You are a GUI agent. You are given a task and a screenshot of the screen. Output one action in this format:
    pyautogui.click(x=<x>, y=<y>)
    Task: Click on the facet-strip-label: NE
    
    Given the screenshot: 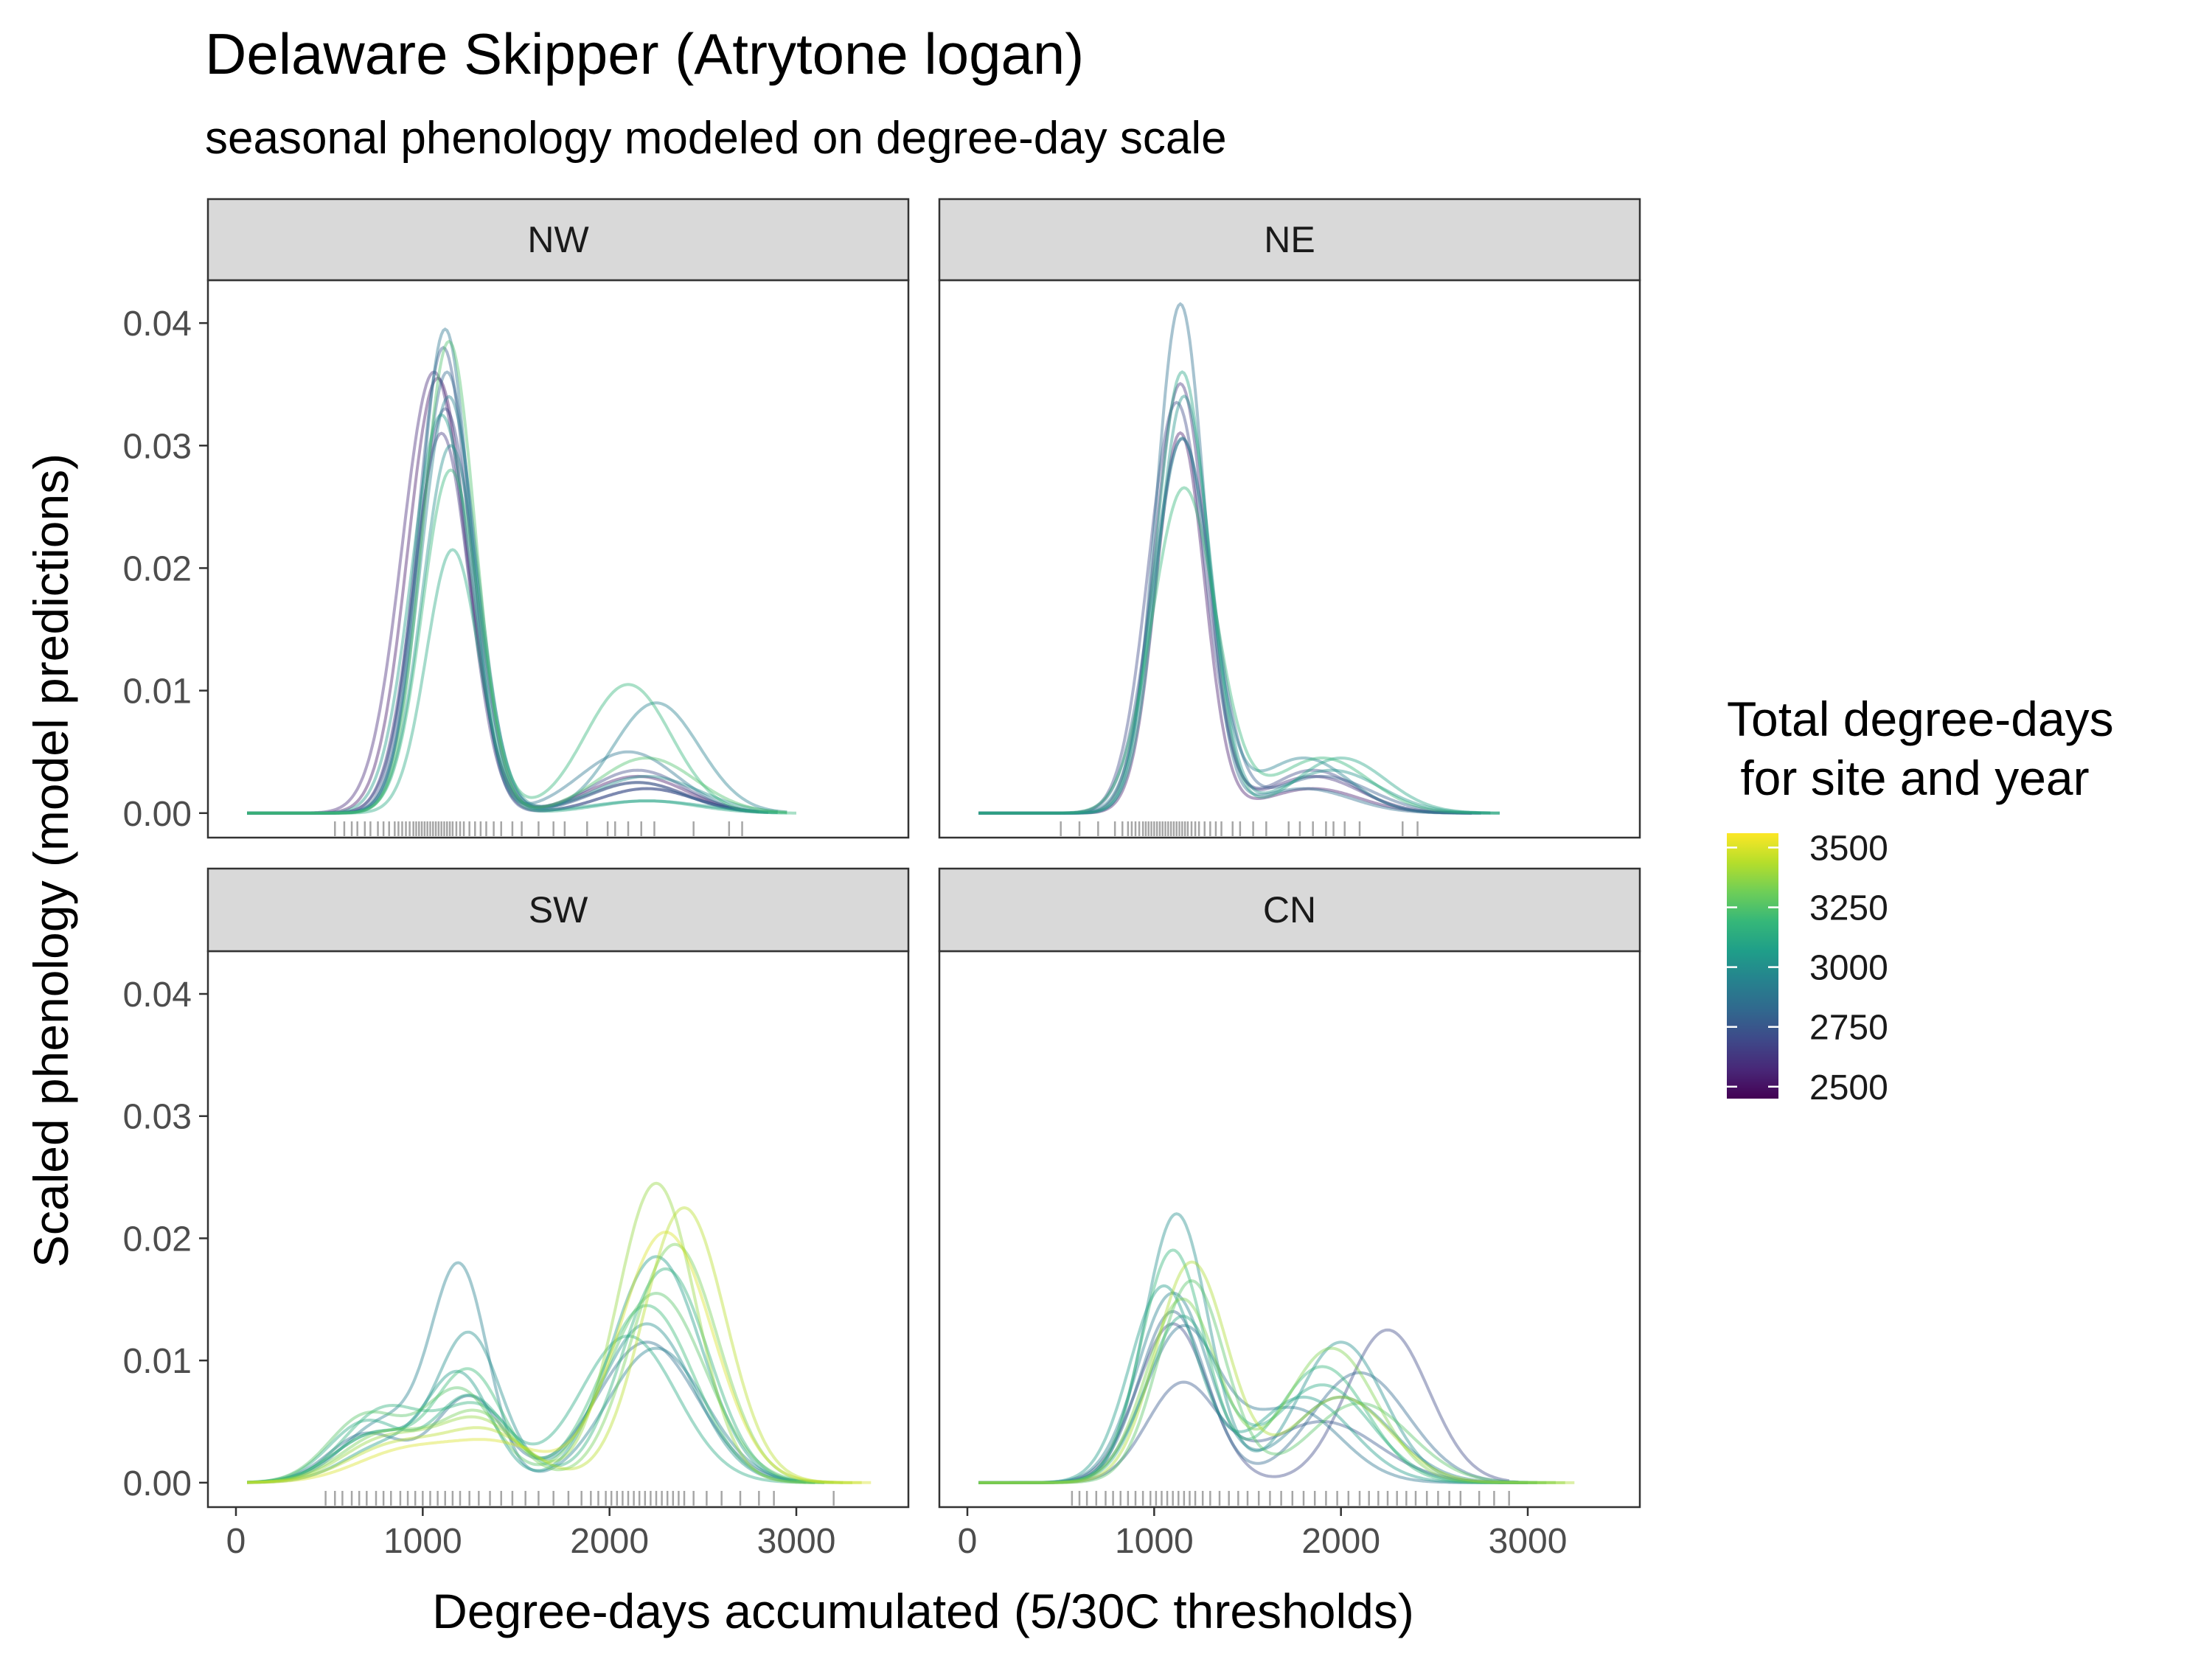 What is the action you would take?
    pyautogui.click(x=1289, y=239)
    